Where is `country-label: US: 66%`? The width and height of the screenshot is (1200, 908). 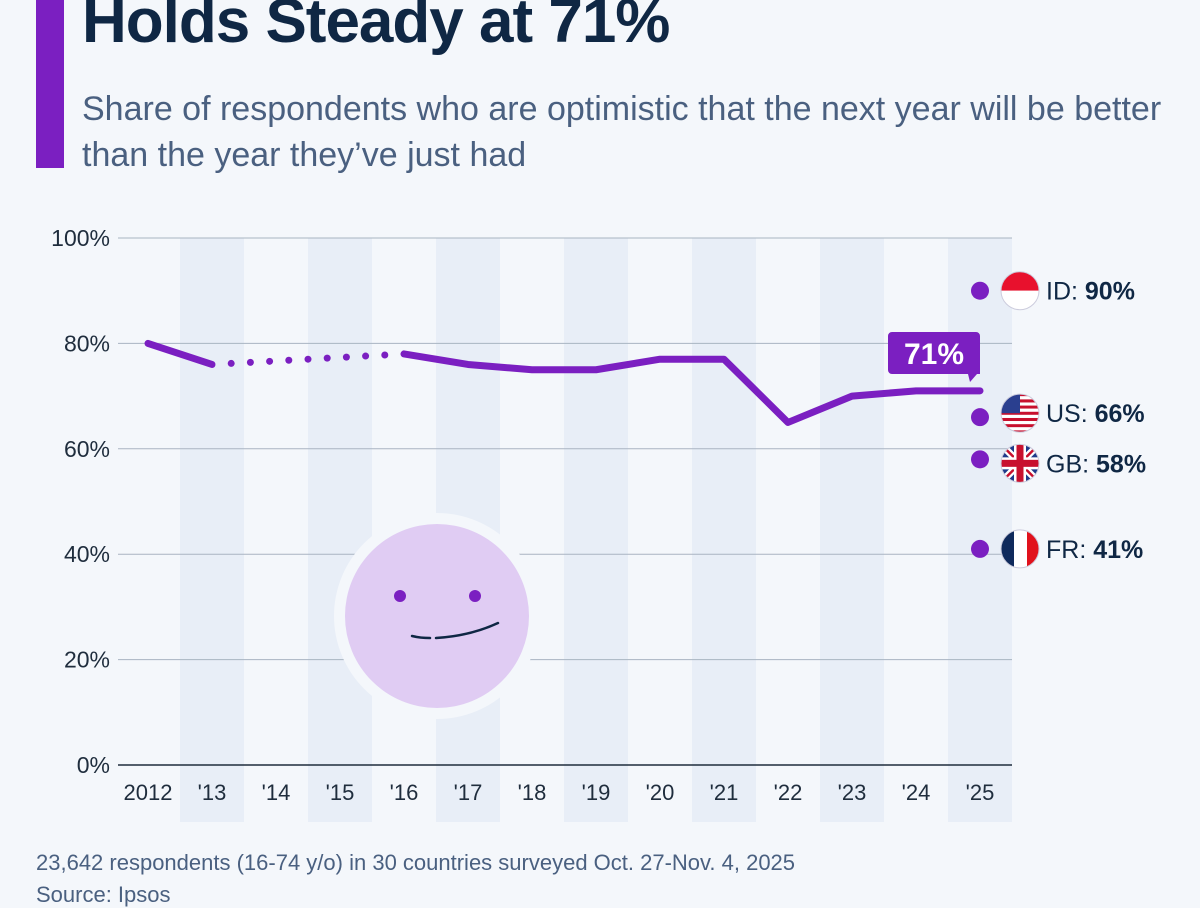
country-label: US: 66% is located at coordinates (1095, 414).